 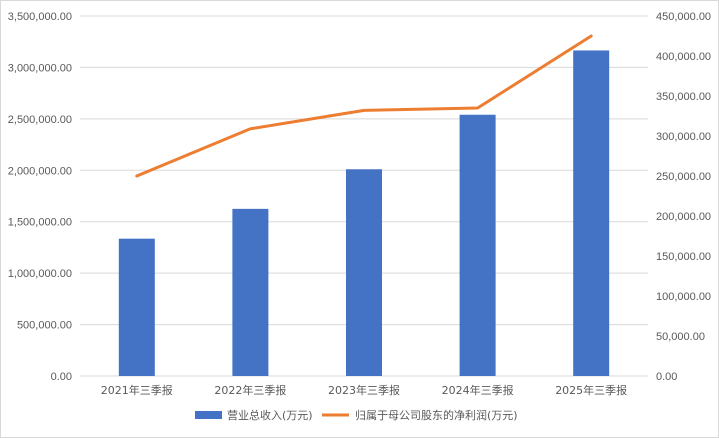 I want to click on left-tick-label: 500,000.00, so click(x=44, y=326).